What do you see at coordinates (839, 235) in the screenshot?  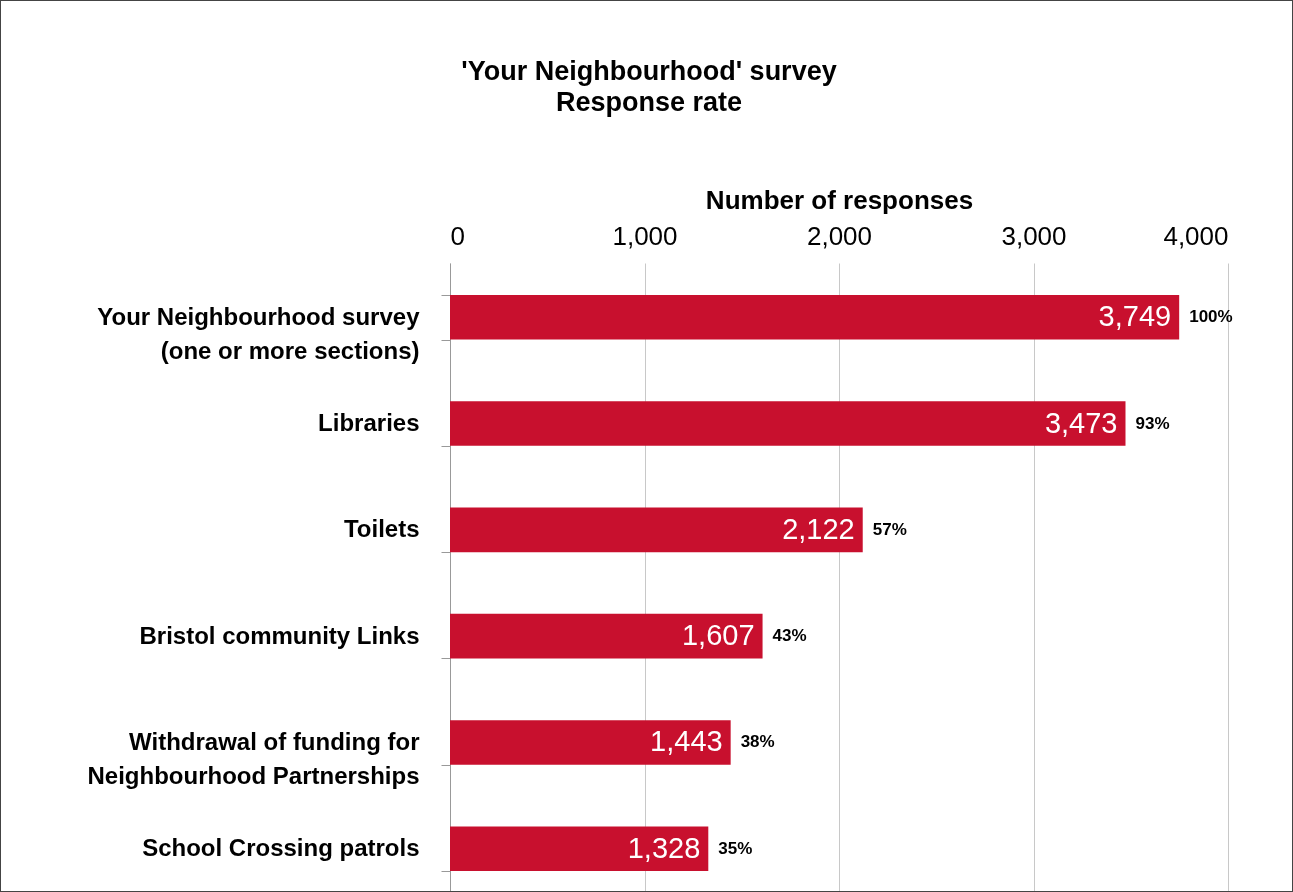 I see `x-tick-label: 2,000` at bounding box center [839, 235].